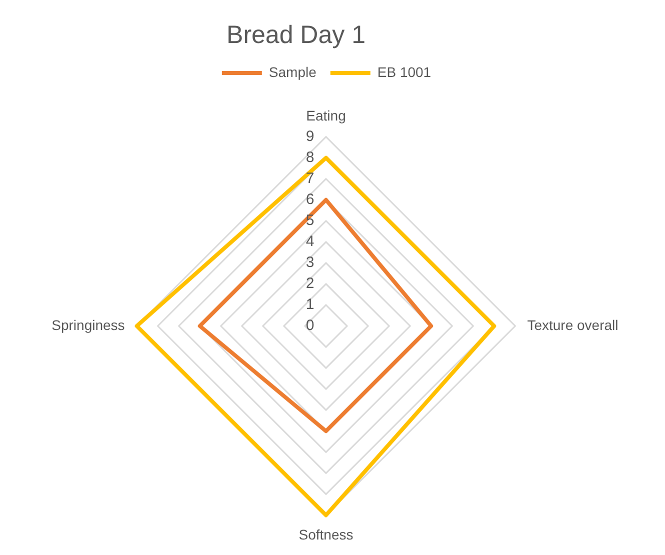 Image resolution: width=665 pixels, height=555 pixels. What do you see at coordinates (310, 263) in the screenshot?
I see `y-tick-label: 3` at bounding box center [310, 263].